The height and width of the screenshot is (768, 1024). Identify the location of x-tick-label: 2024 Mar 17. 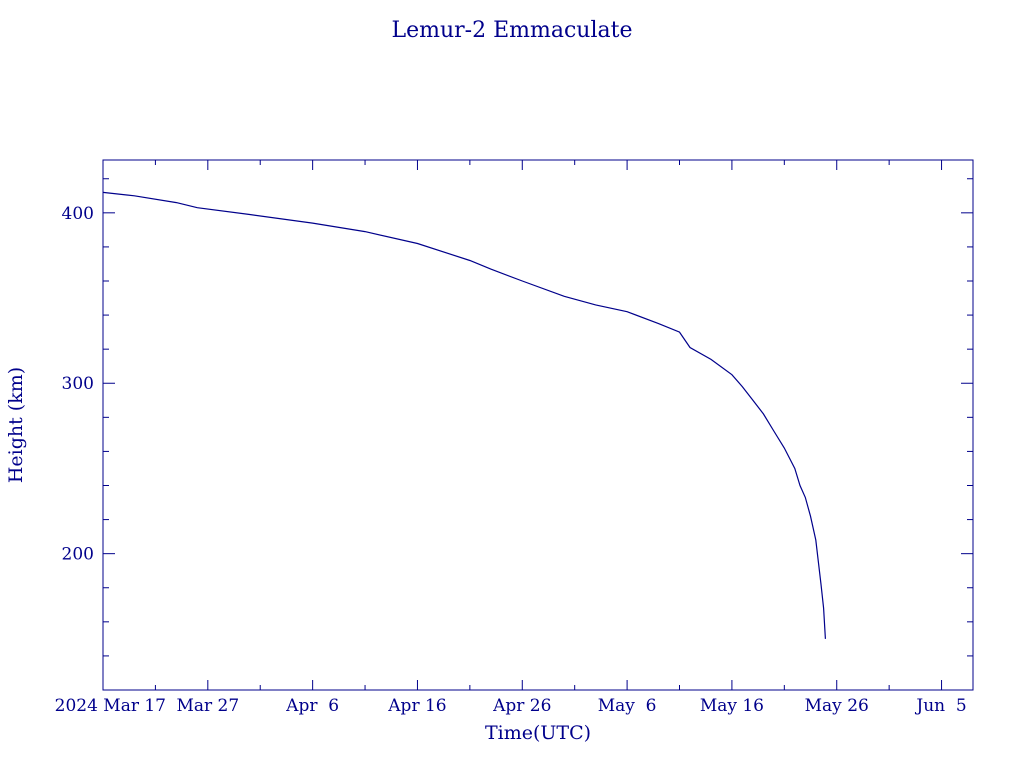
(110, 706).